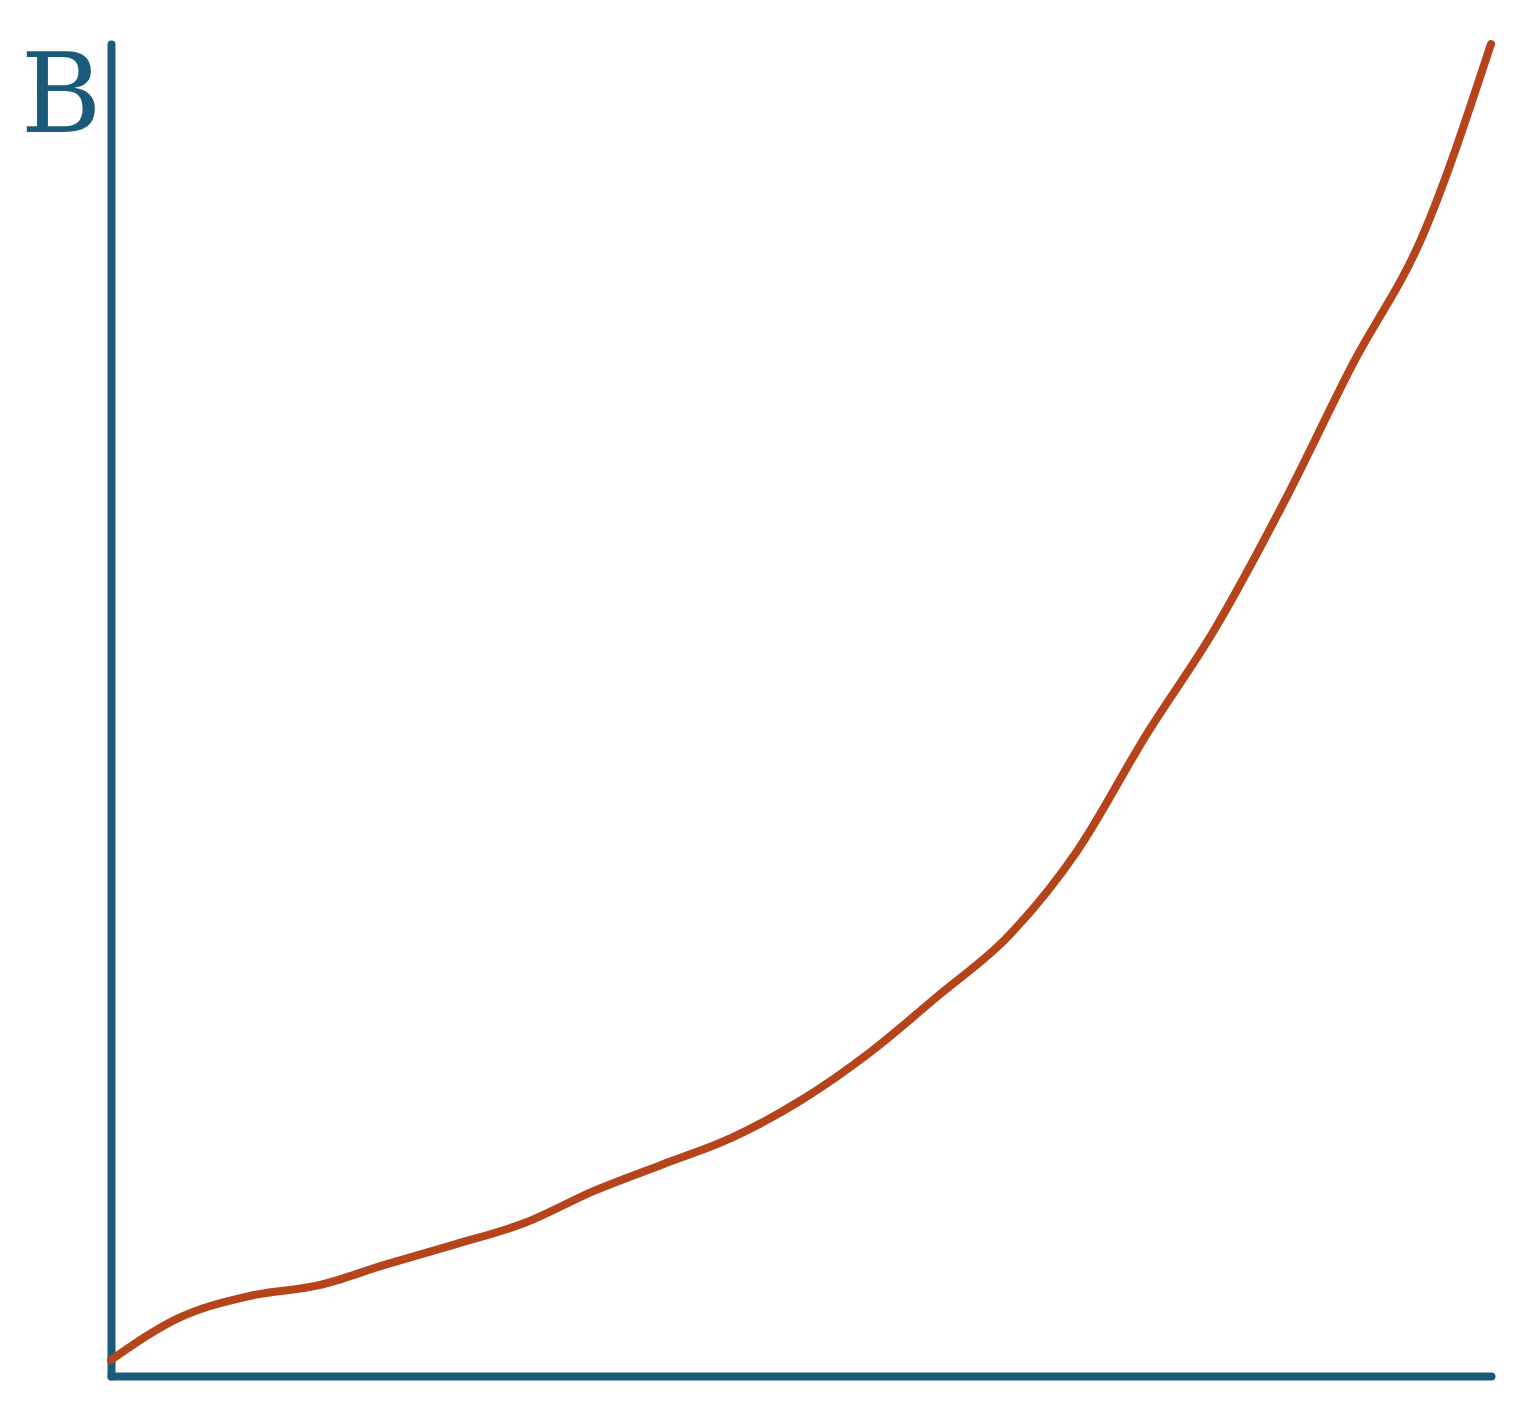 The height and width of the screenshot is (1418, 1515). Describe the element at coordinates (61, 93) in the screenshot. I see `y-axis-title: B` at that location.